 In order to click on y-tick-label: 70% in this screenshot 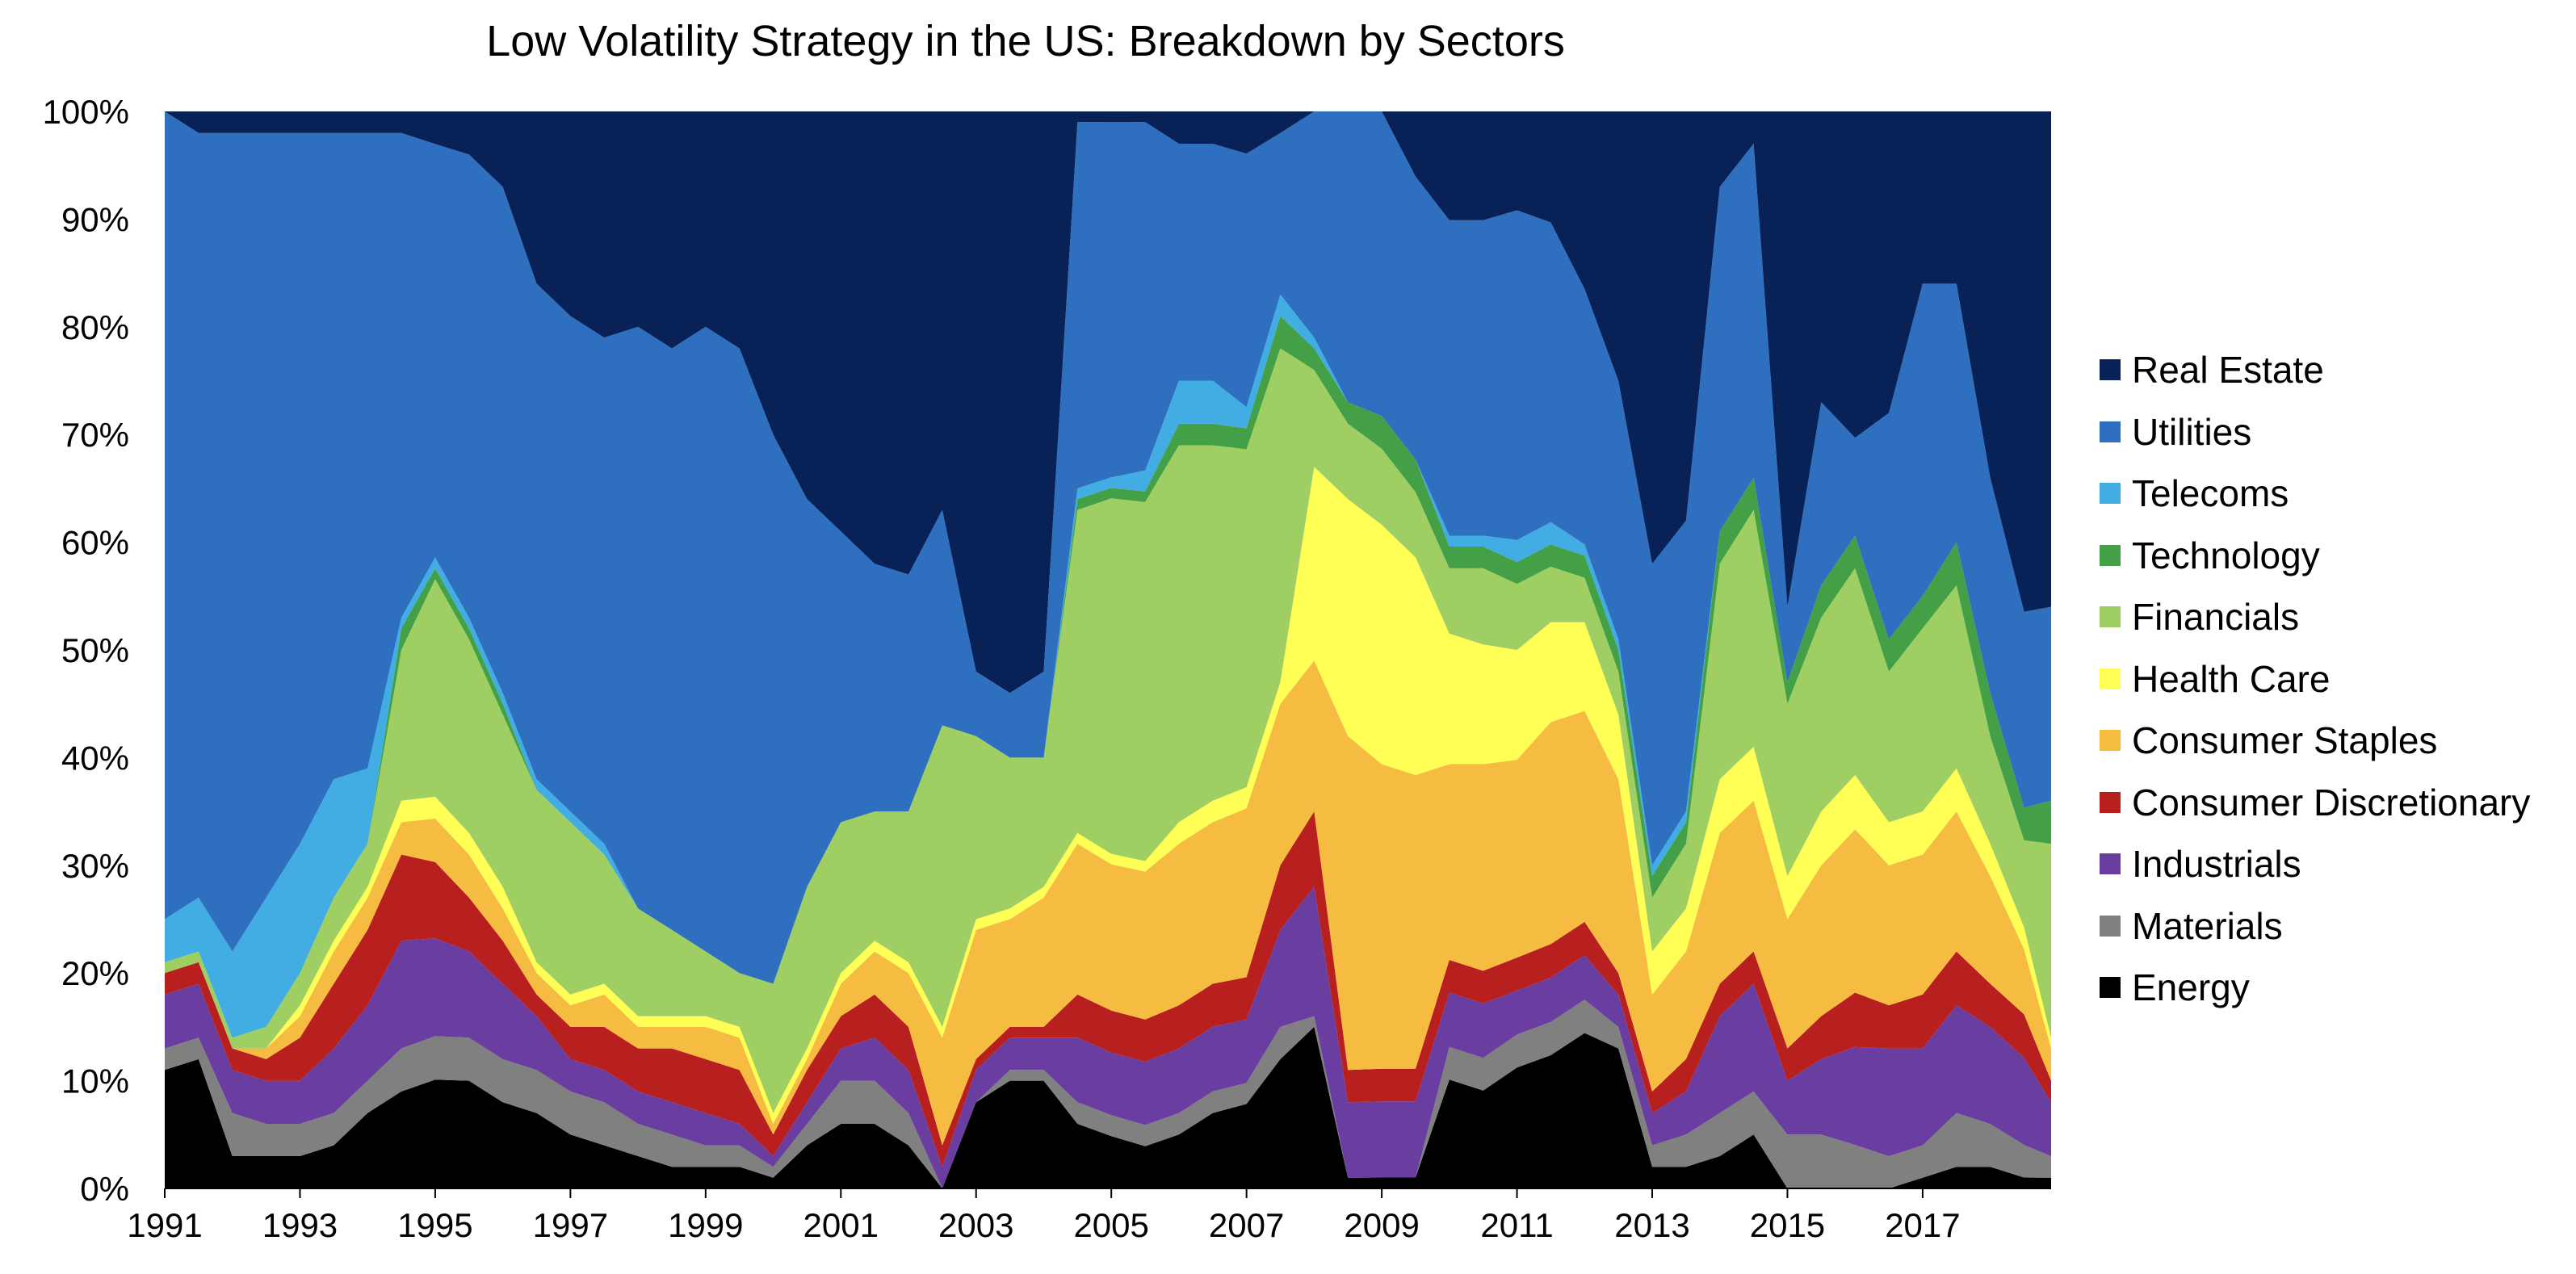, I will do `click(95, 435)`.